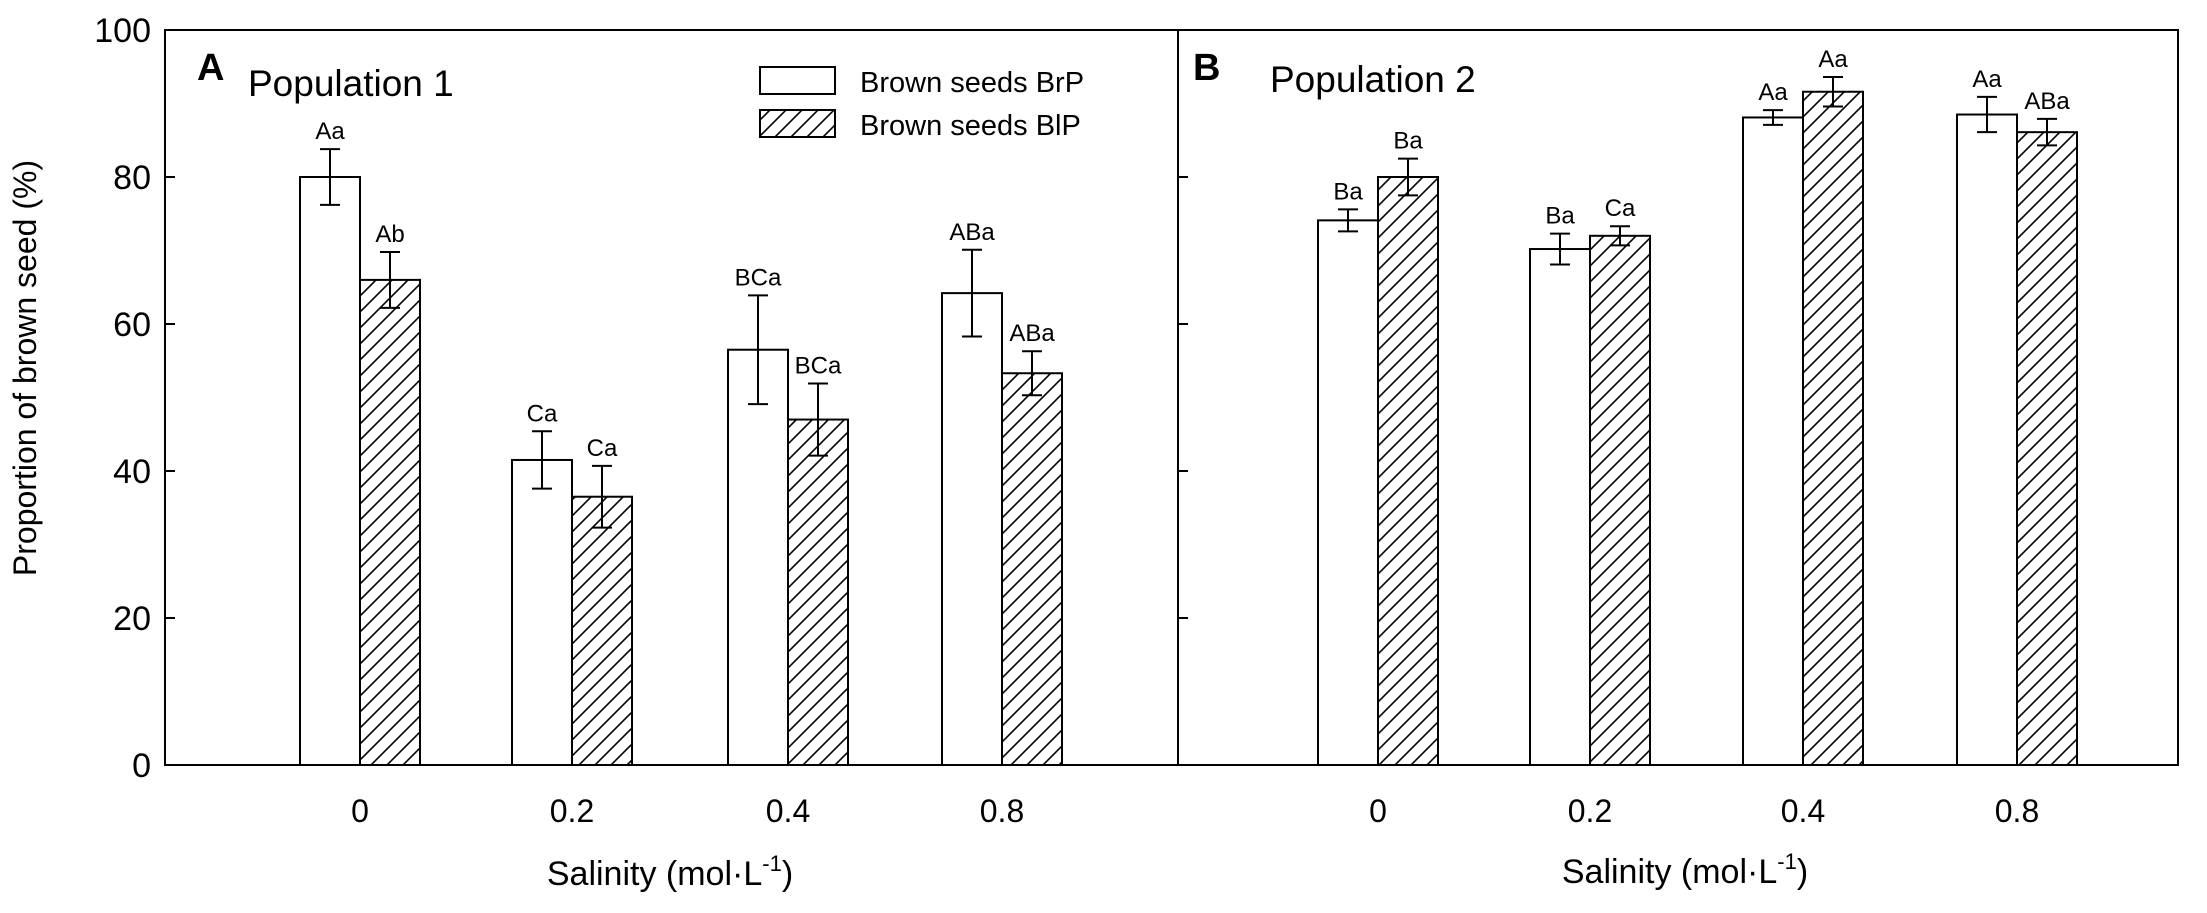 The height and width of the screenshot is (913, 2207). I want to click on panel-b-letter: B, so click(1206, 68).